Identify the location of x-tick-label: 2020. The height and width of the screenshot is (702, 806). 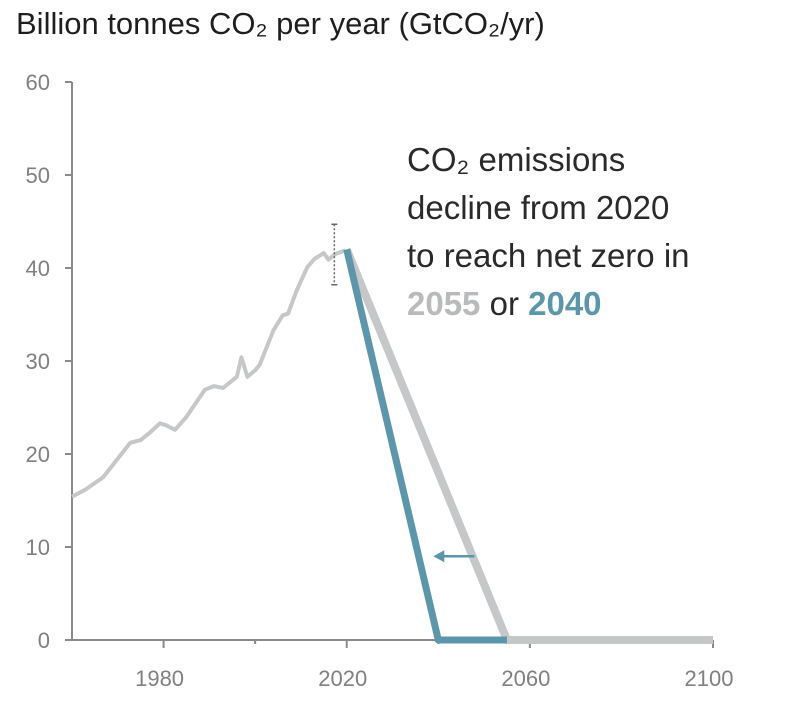
(342, 678).